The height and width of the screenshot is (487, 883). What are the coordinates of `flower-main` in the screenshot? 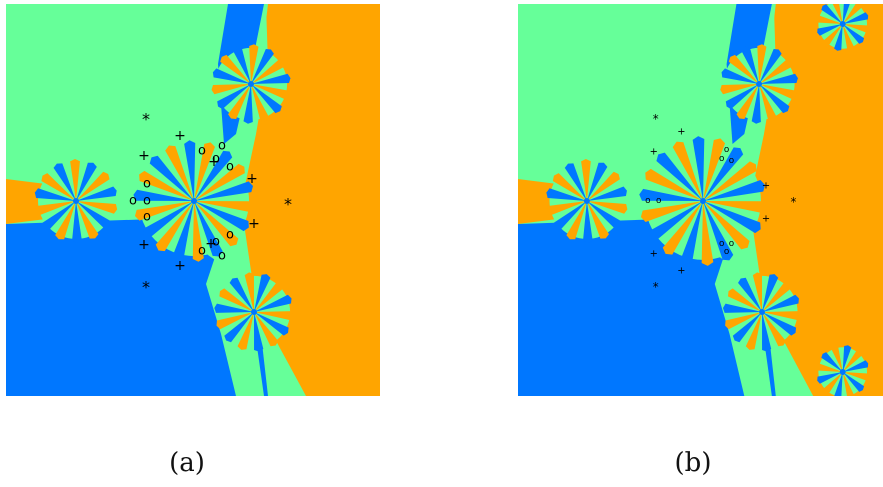 It's located at (194, 201).